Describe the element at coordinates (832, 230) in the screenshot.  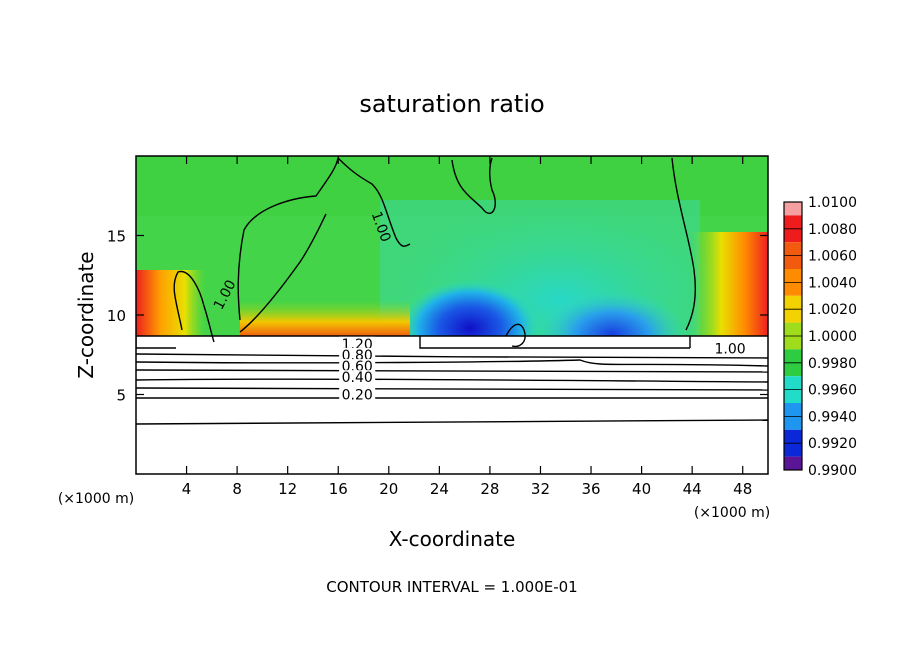
I see `colorbar-label: 1.0080` at that location.